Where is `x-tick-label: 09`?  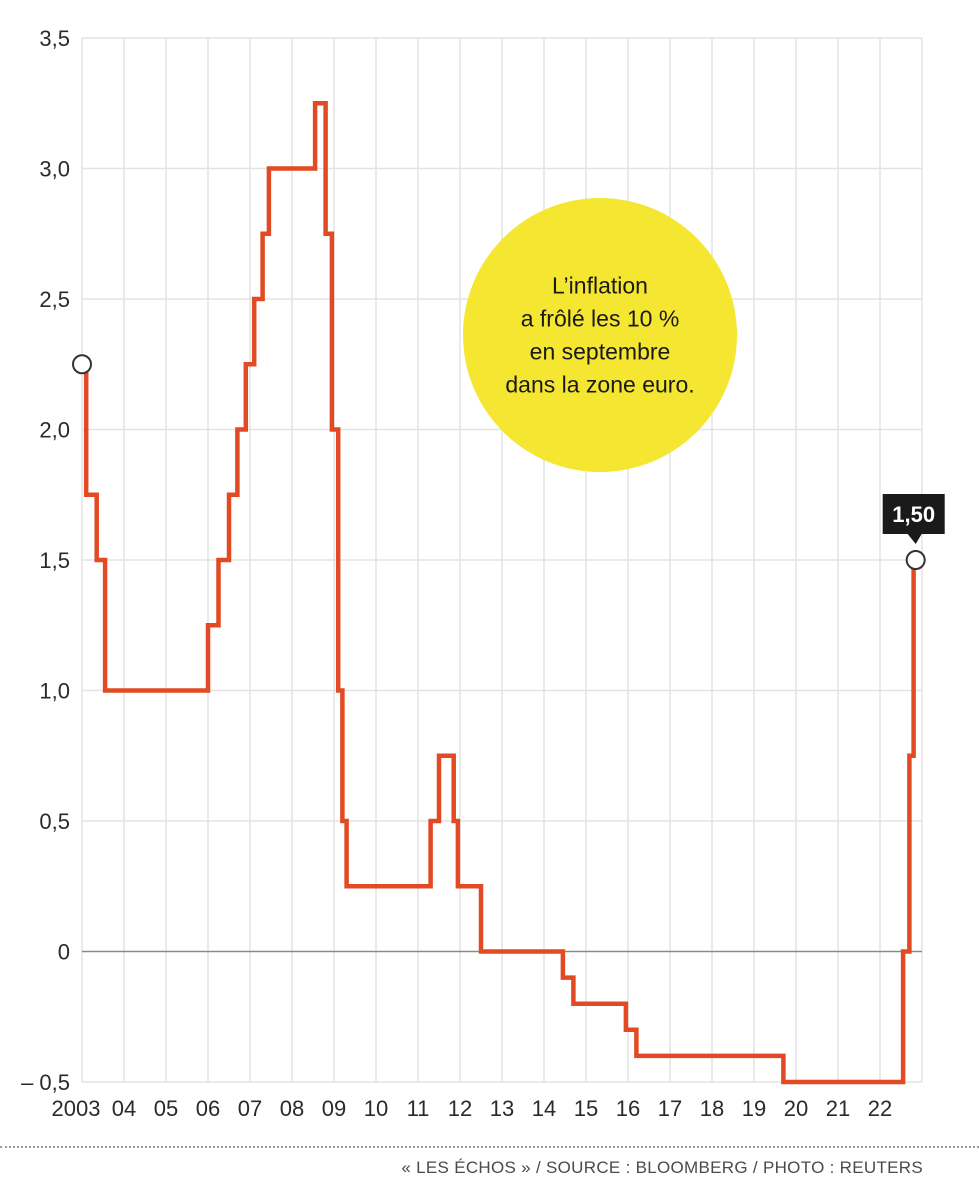 x-tick-label: 09 is located at coordinates (334, 1108).